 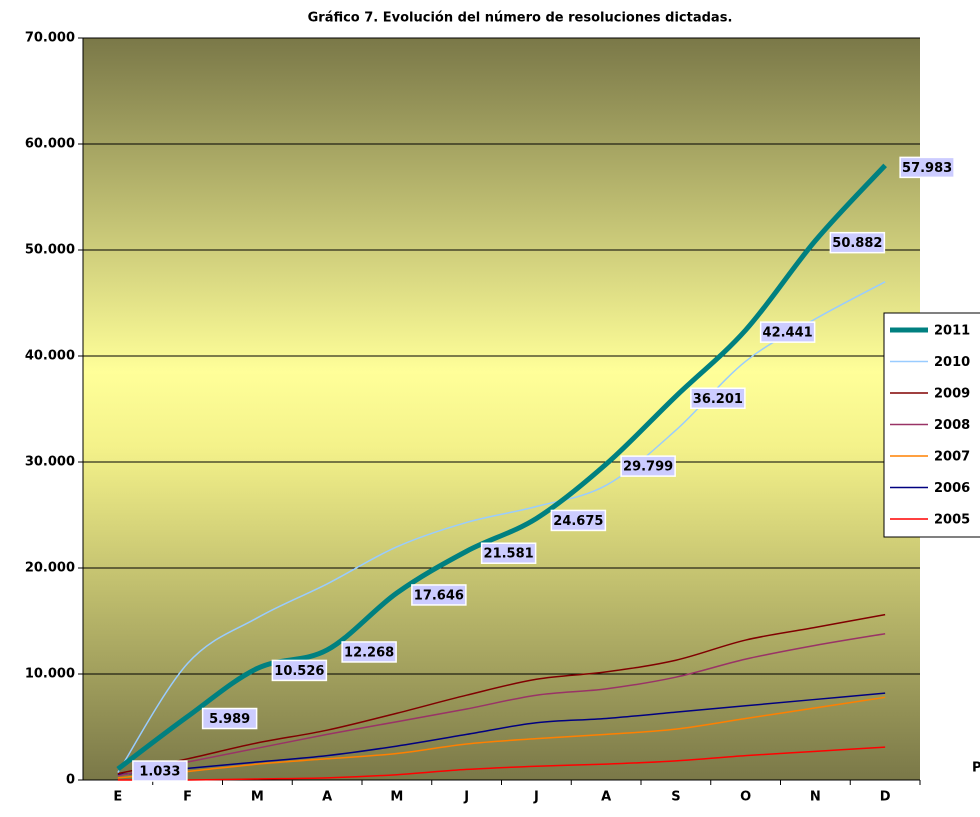 I want to click on data-label-text: 57.983, so click(x=927, y=168).